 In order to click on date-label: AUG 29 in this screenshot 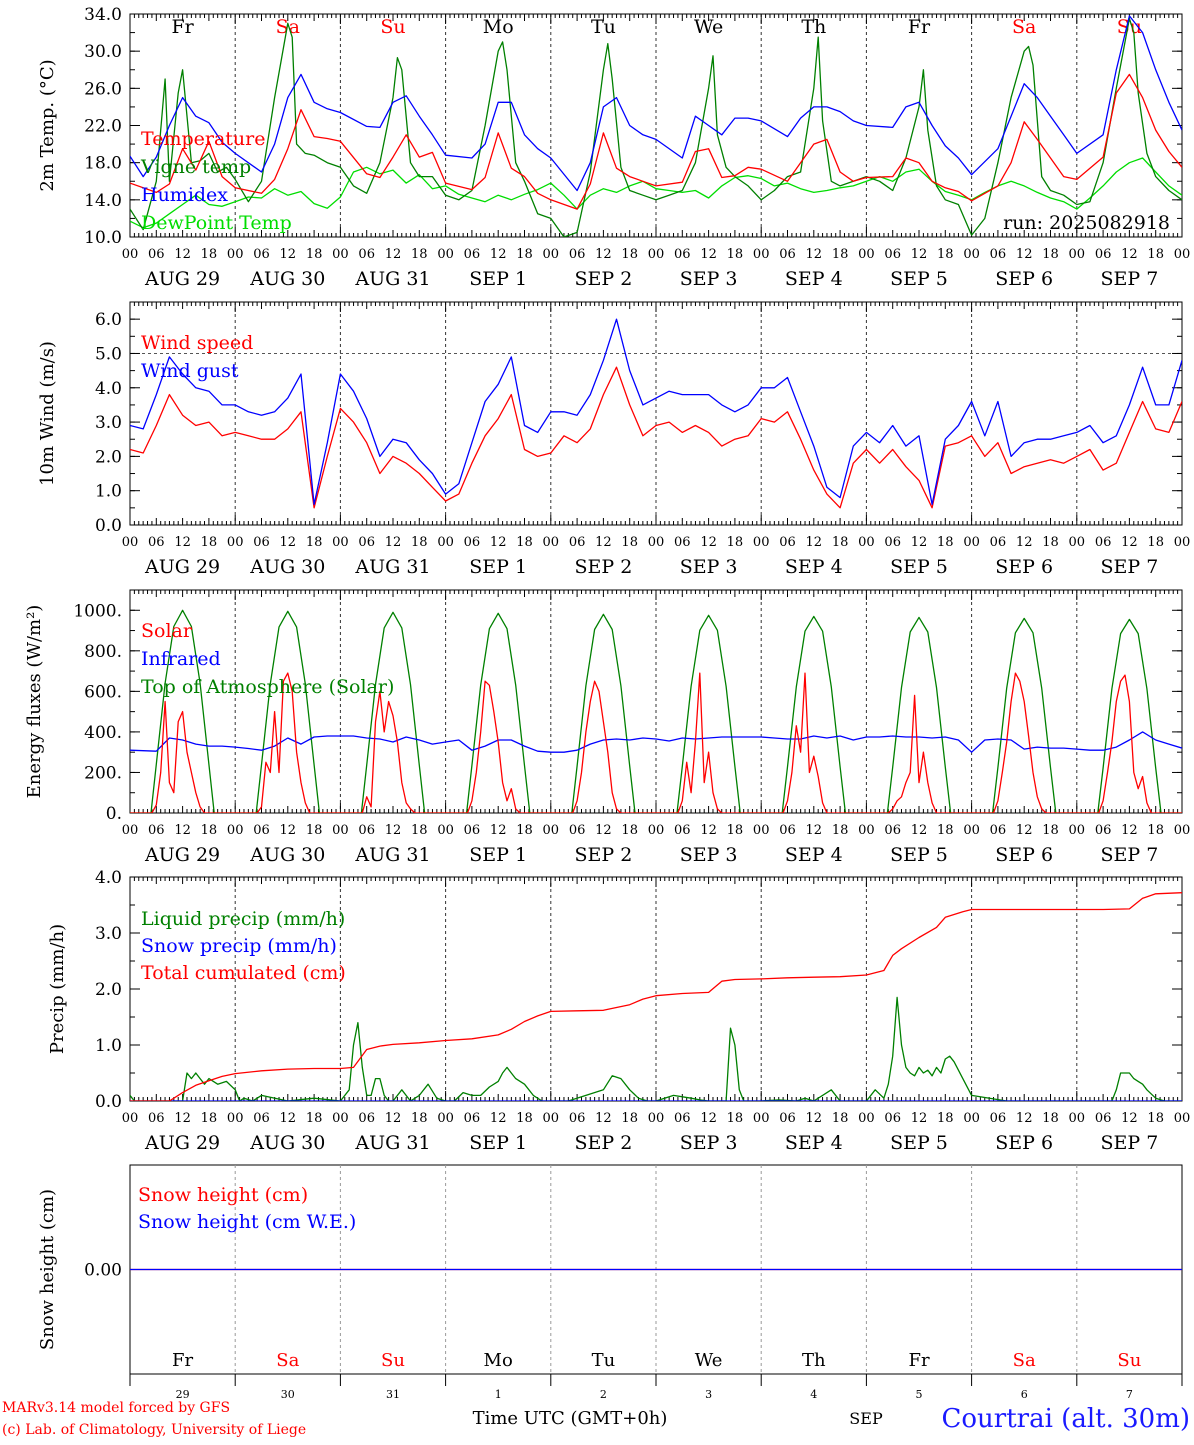, I will do `click(182, 567)`.